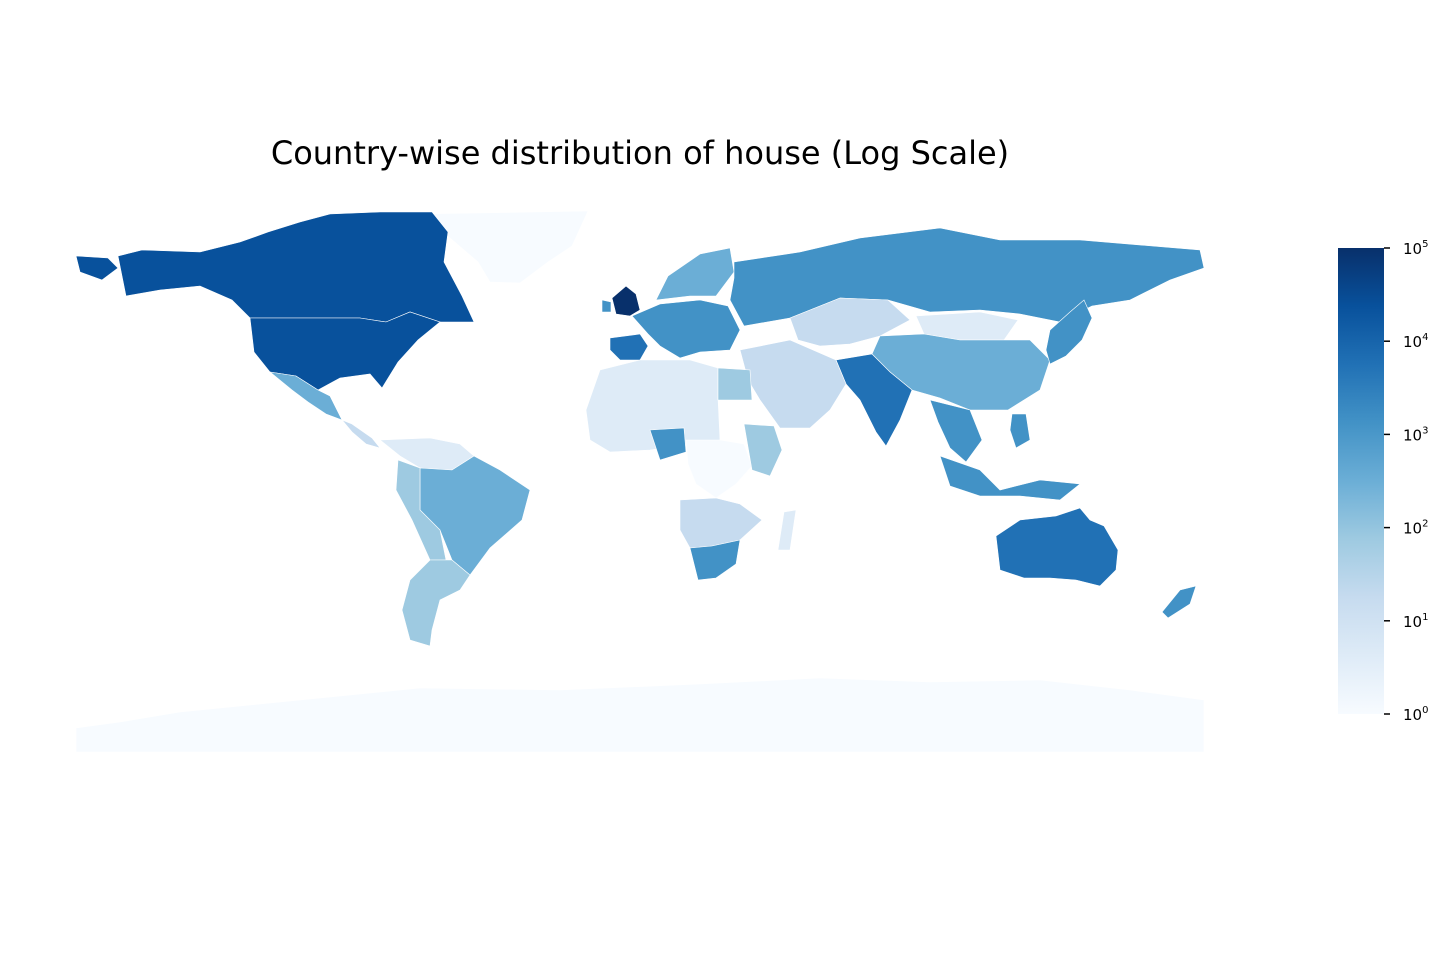 The width and height of the screenshot is (1453, 964). I want to click on colorbar: 10⁰ 10¹ 10² 10³ 10⁴ 10⁵, so click(1383, 481).